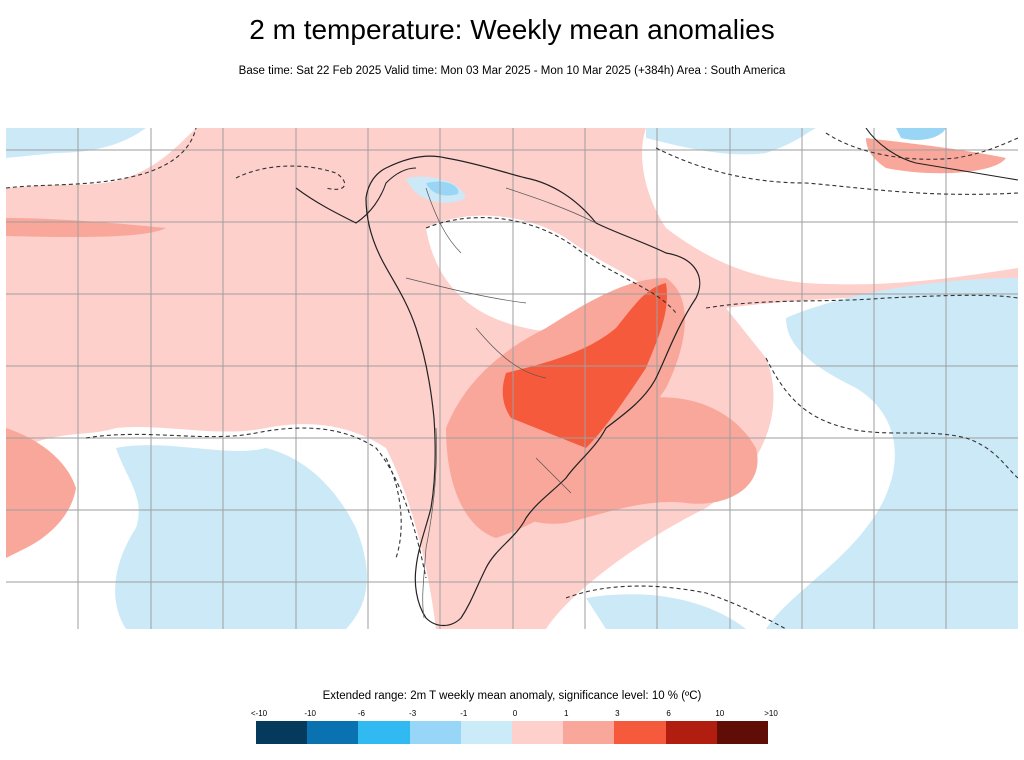  I want to click on border-brazil-uruguay, so click(553, 475).